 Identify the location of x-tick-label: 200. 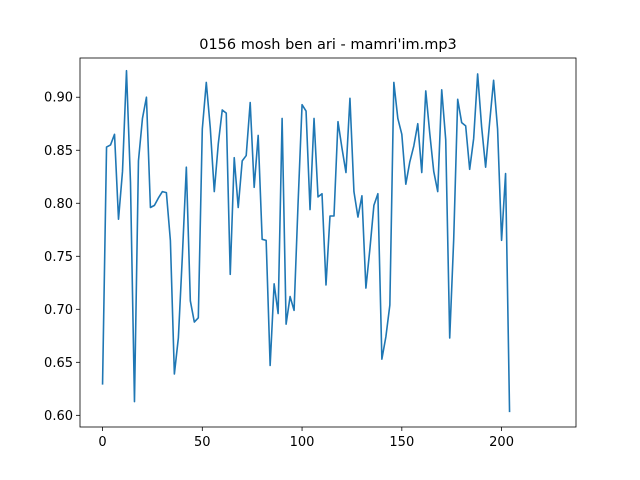
(501, 442).